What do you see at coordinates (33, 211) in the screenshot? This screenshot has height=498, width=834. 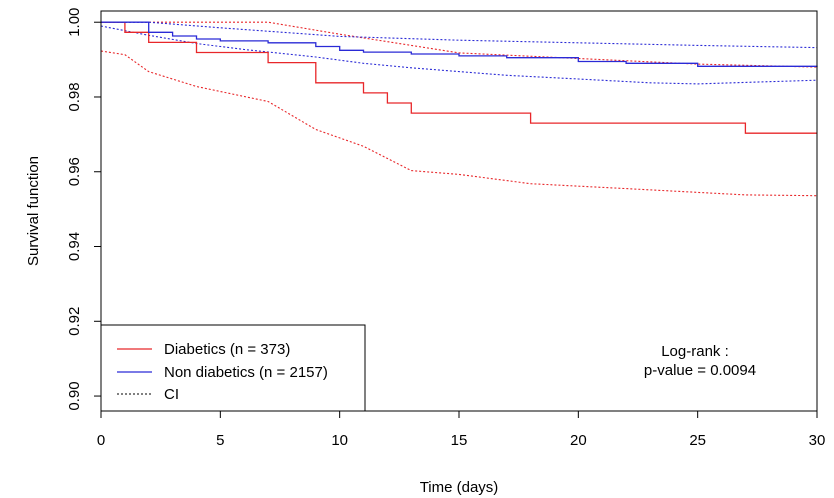 I see `y-axis-label: Survival function` at bounding box center [33, 211].